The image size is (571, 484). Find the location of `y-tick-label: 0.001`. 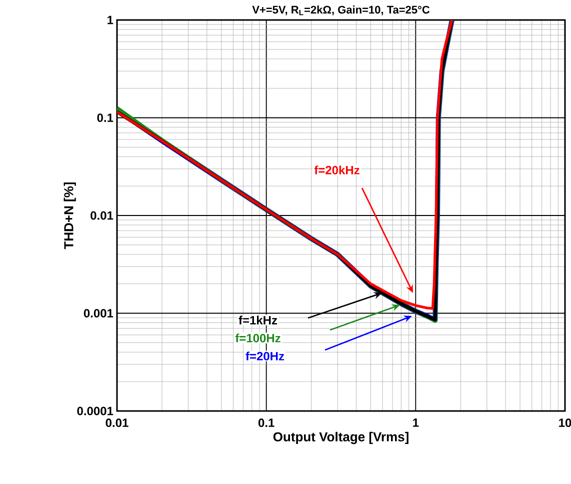

y-tick-label: 0.001 is located at coordinates (99, 313).